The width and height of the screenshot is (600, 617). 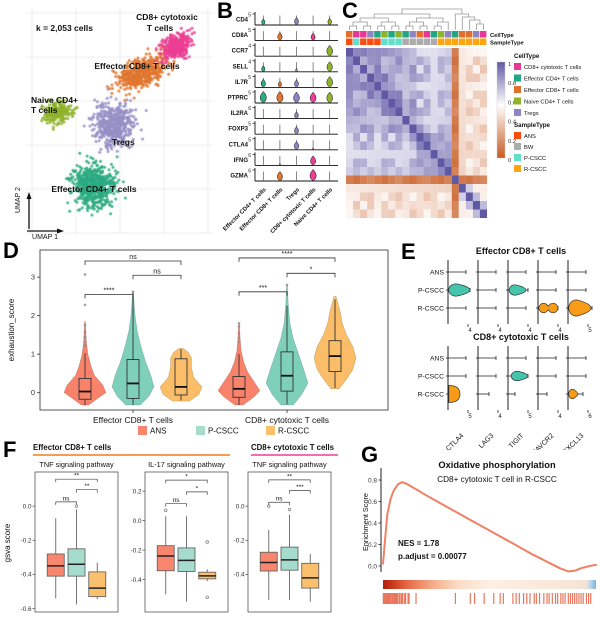 What do you see at coordinates (107, 120) in the screenshot?
I see `umap-scatter-canvas` at bounding box center [107, 120].